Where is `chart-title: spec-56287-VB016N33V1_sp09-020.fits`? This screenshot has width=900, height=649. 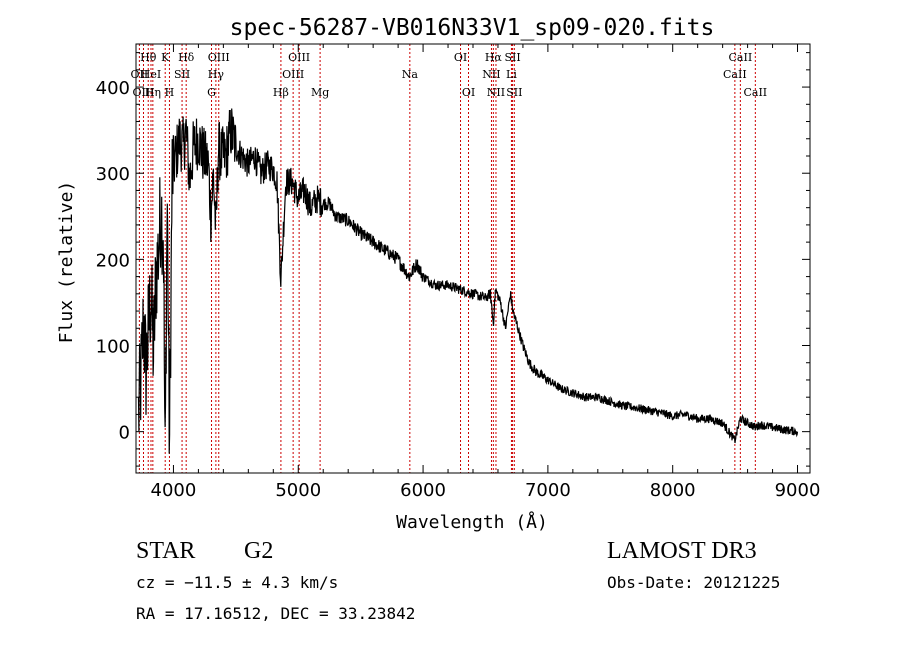 chart-title: spec-56287-VB016N33V1_sp09-020.fits is located at coordinates (472, 28).